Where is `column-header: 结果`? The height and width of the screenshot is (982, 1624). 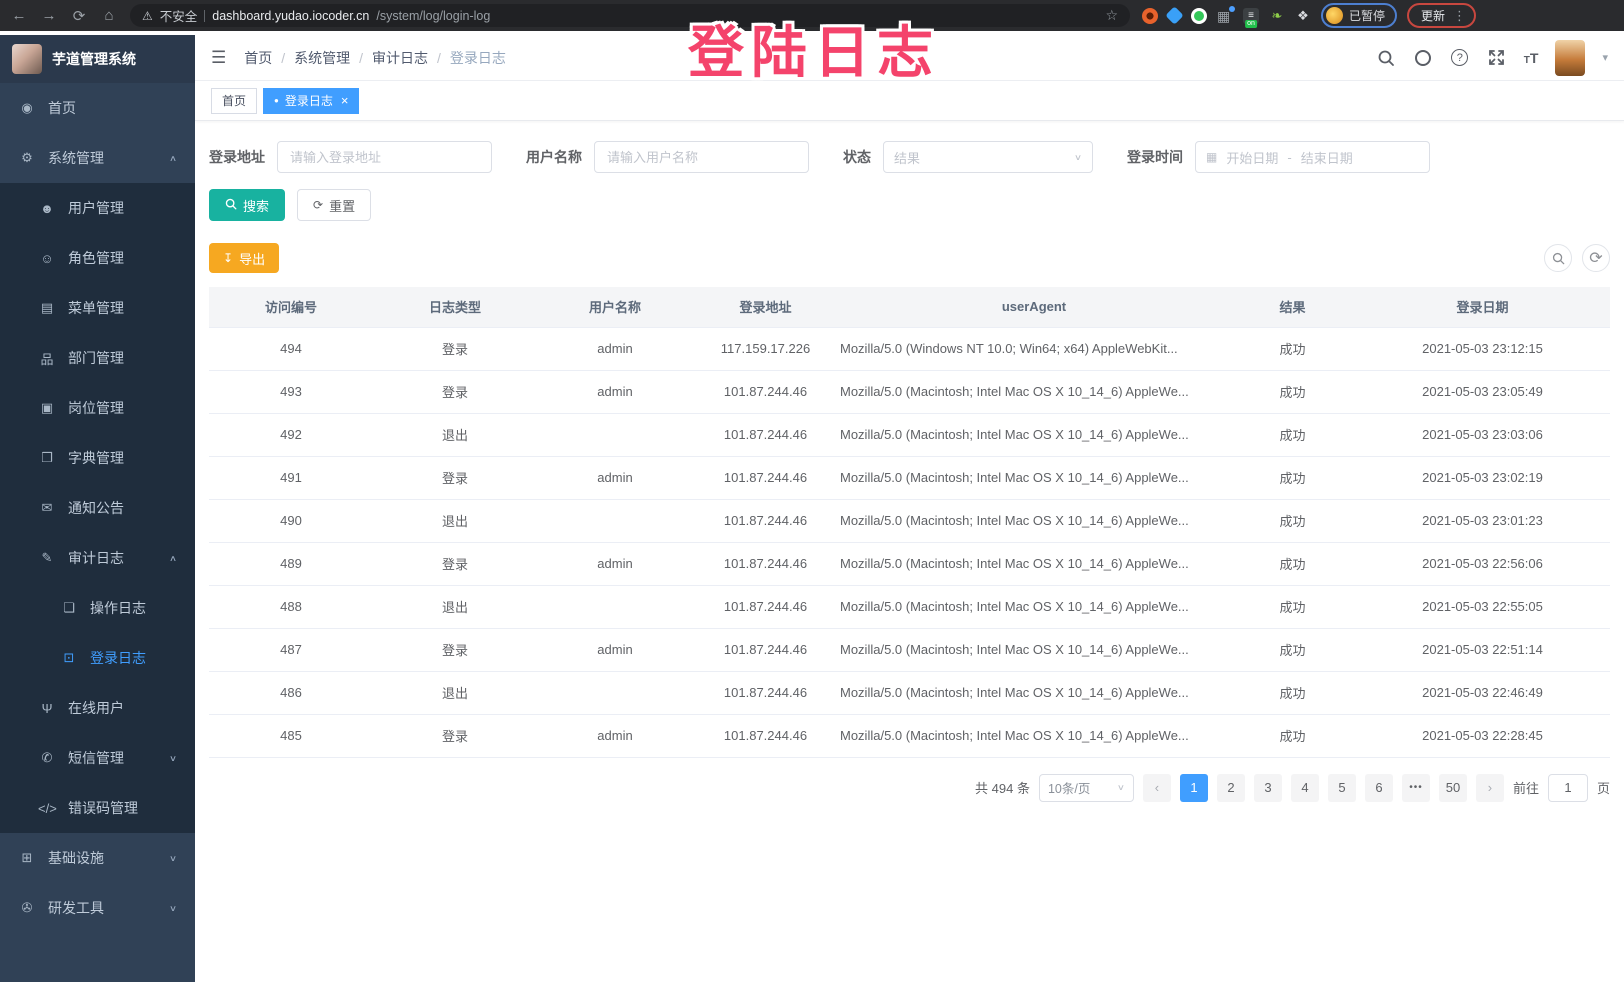 column-header: 结果 is located at coordinates (1292, 307).